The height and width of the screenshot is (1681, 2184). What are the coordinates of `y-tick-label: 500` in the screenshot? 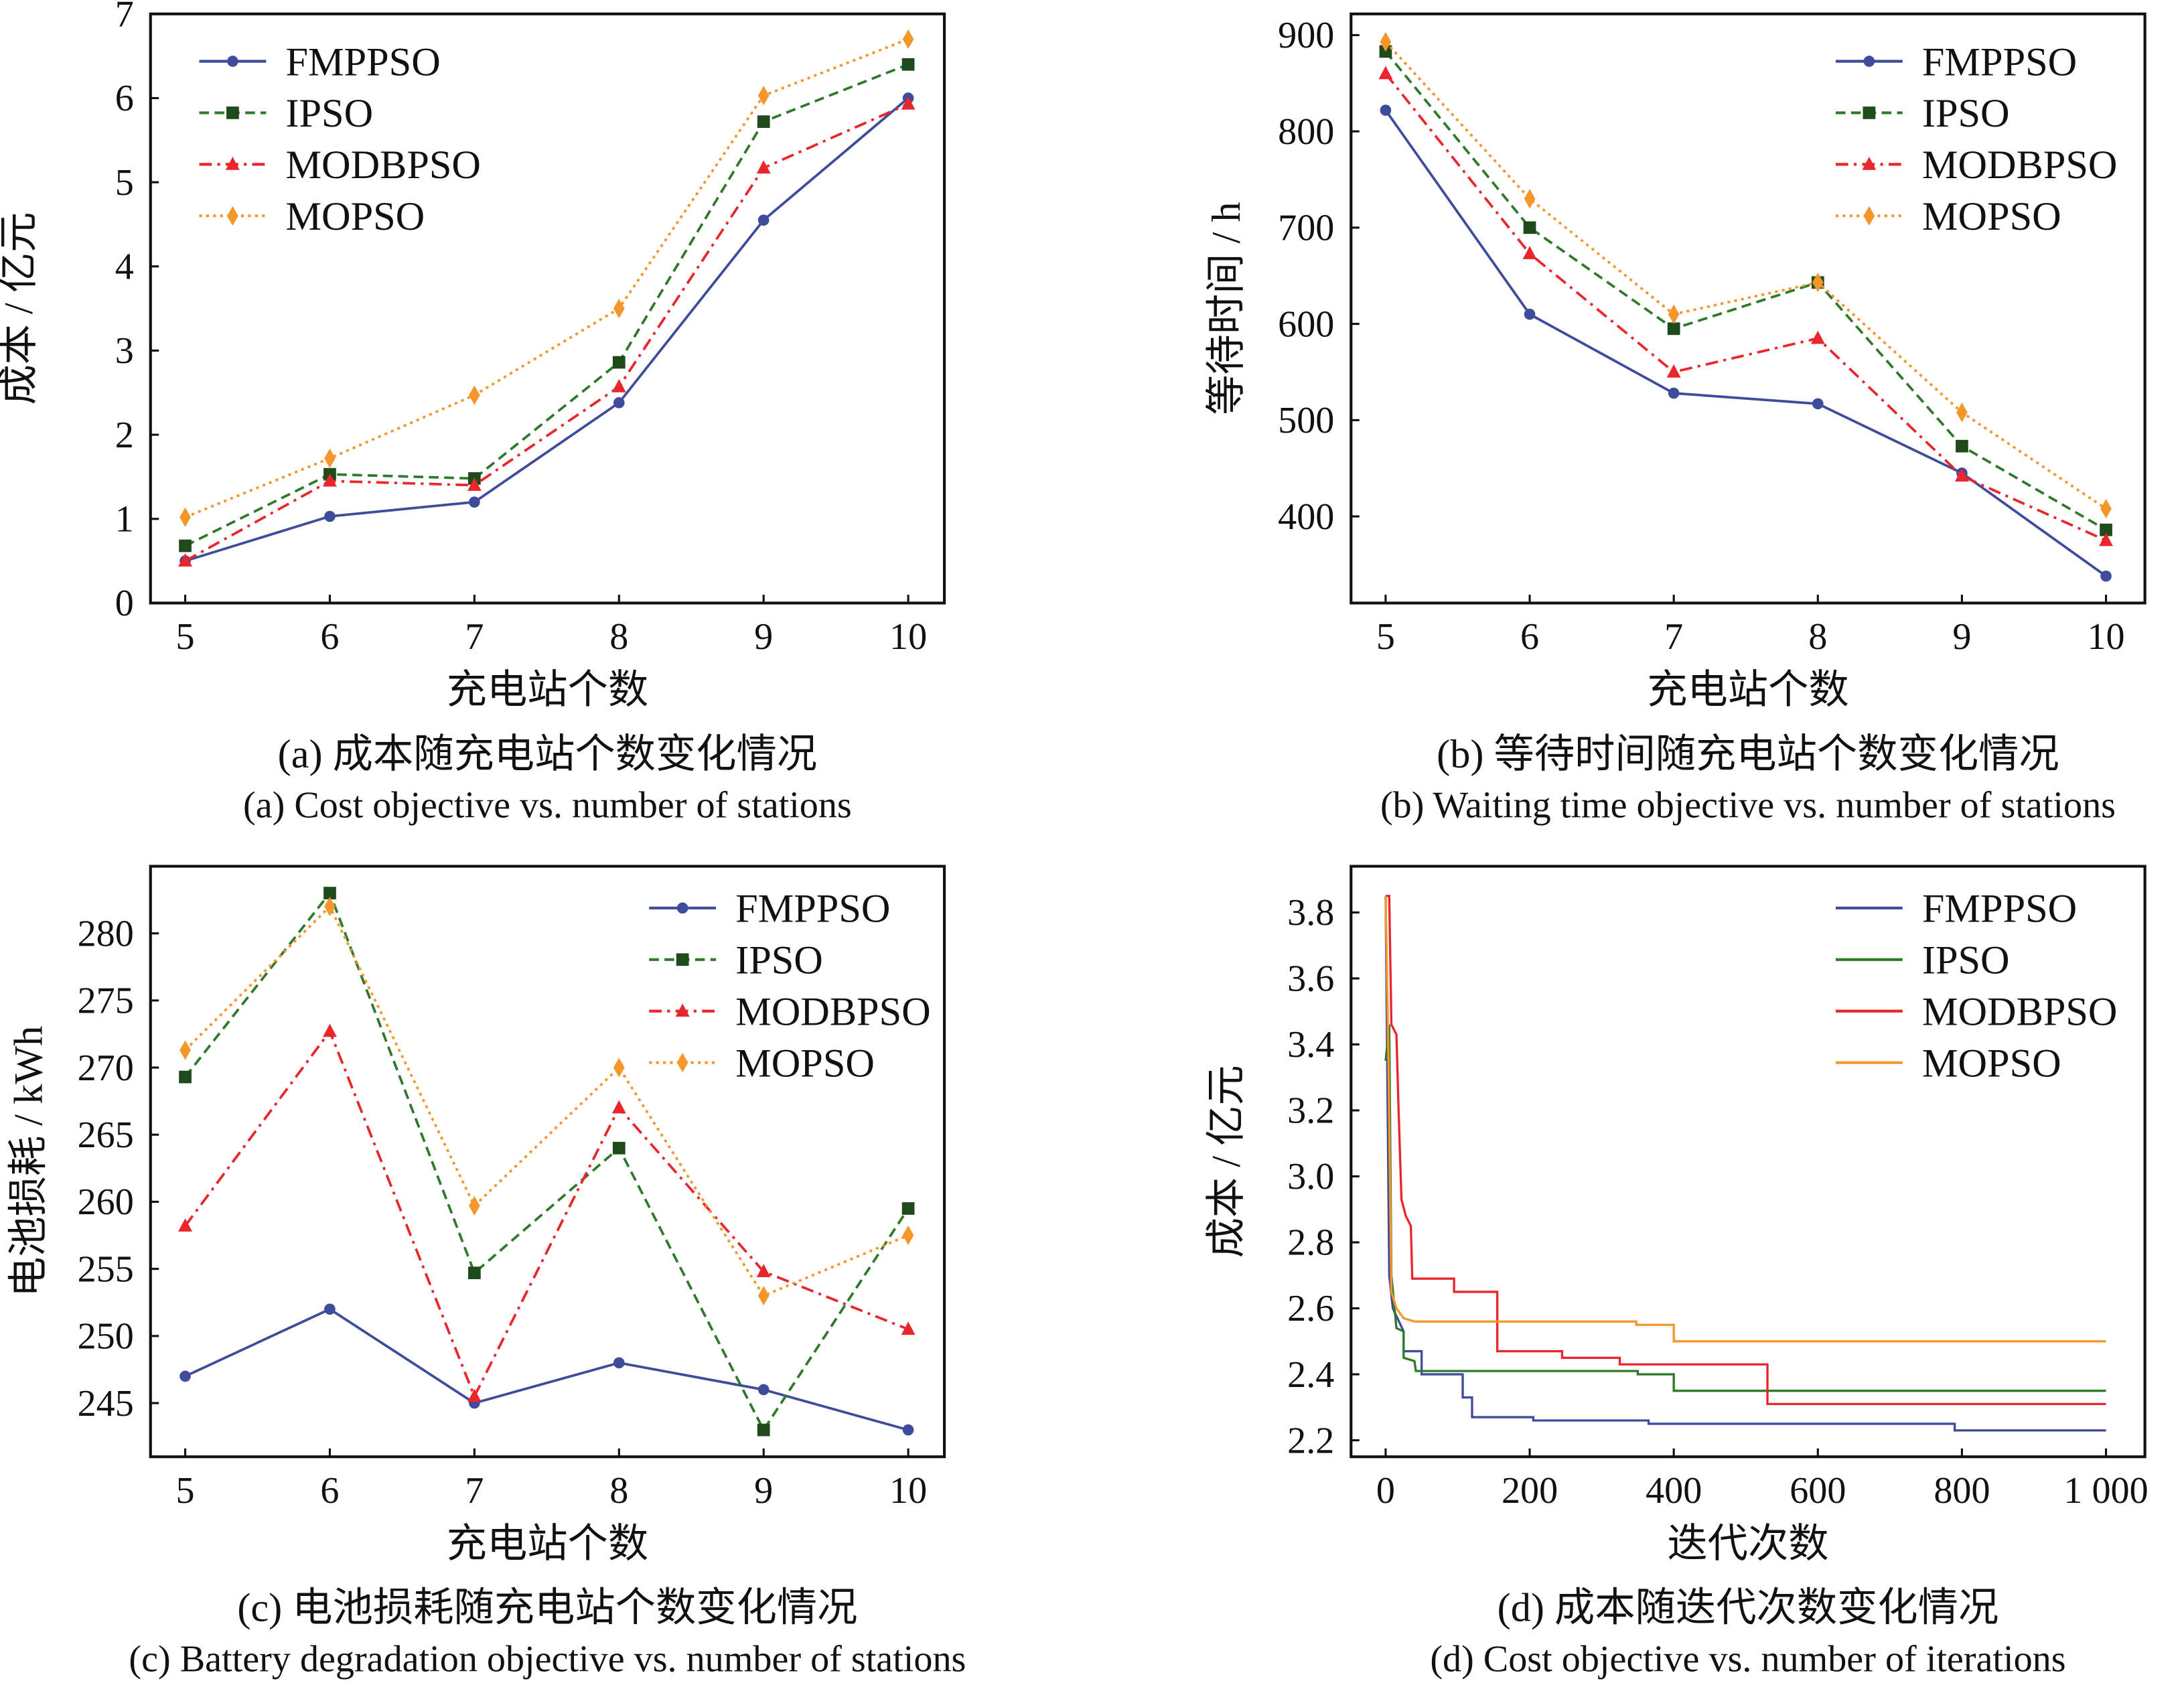 It's located at (1306, 420).